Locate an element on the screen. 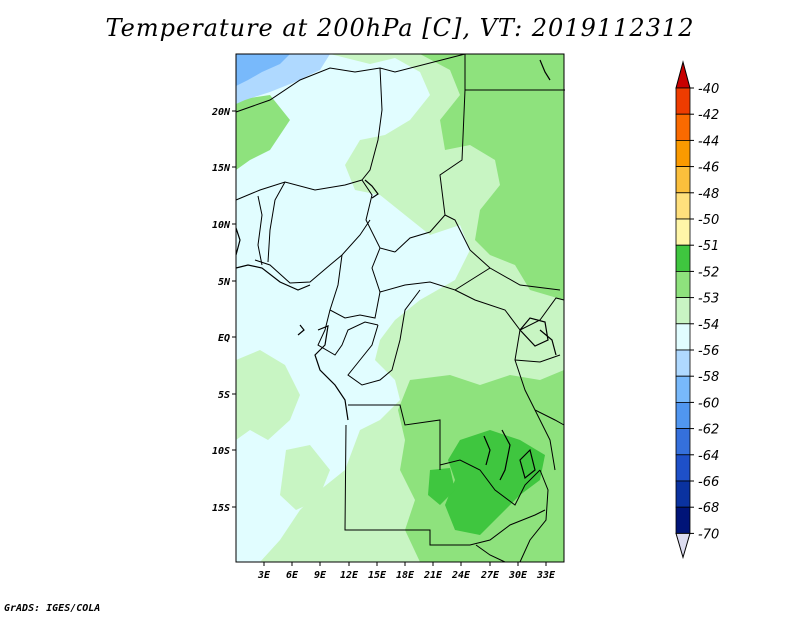  legend-label: -68 is located at coordinates (708, 508).